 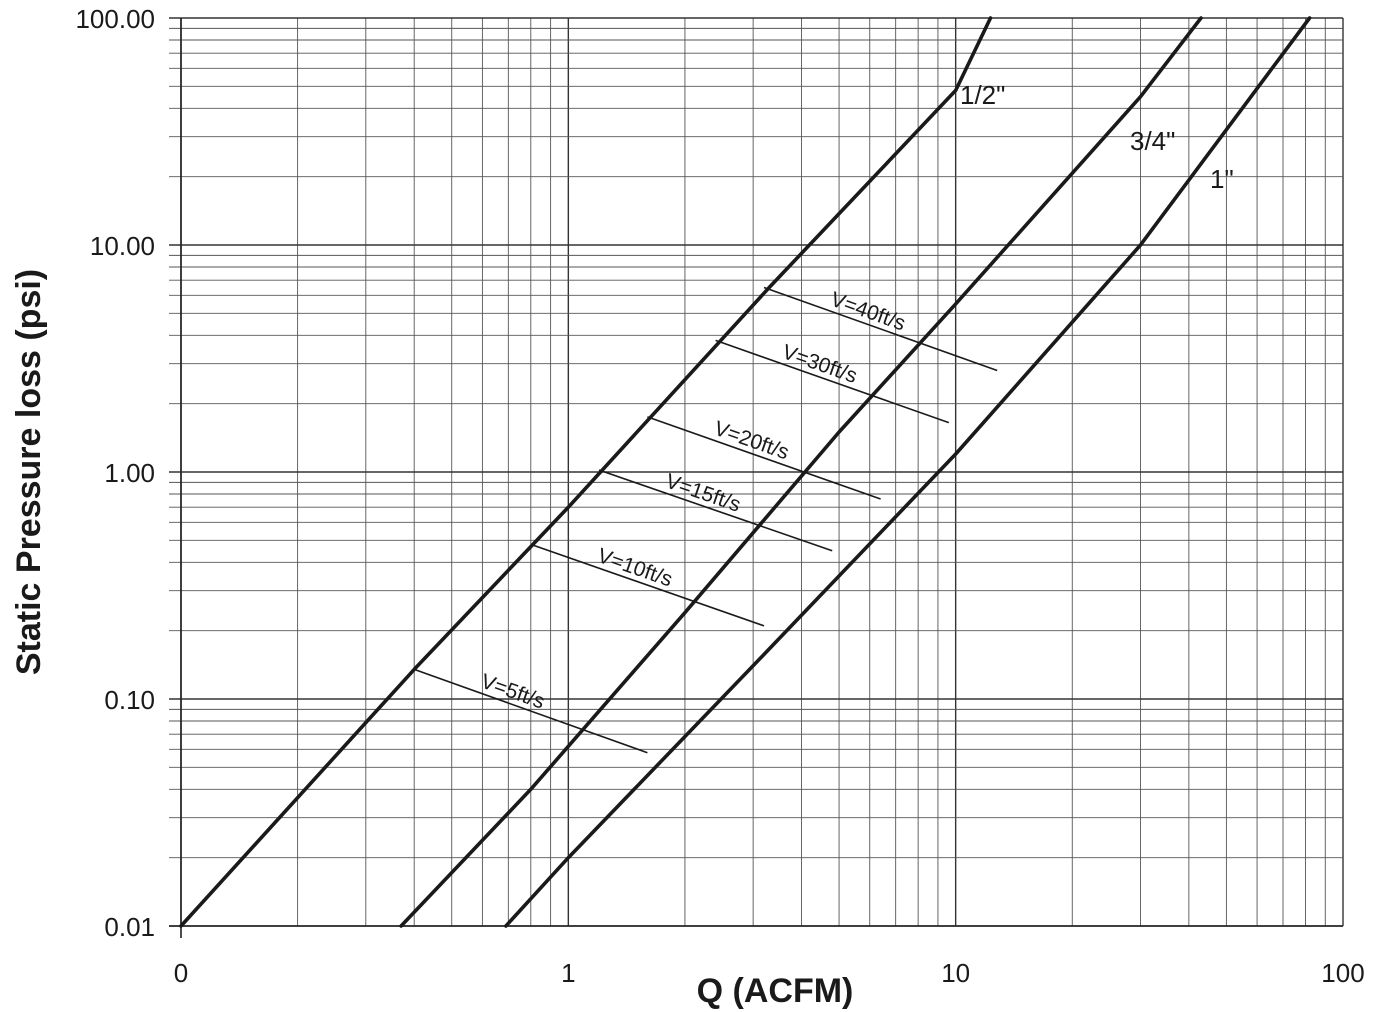 I want to click on x-tick-label: 100, so click(x=1342, y=973).